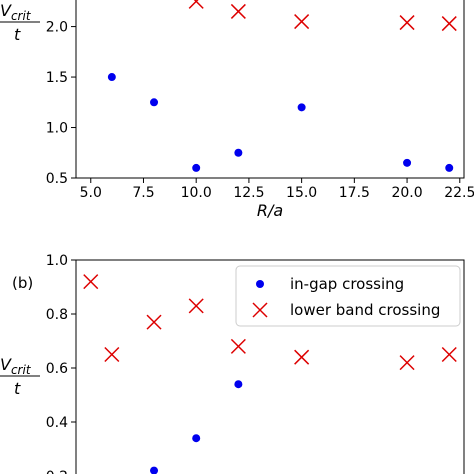  What do you see at coordinates (459, 193) in the screenshot?
I see `x-tick-label: 22.5` at bounding box center [459, 193].